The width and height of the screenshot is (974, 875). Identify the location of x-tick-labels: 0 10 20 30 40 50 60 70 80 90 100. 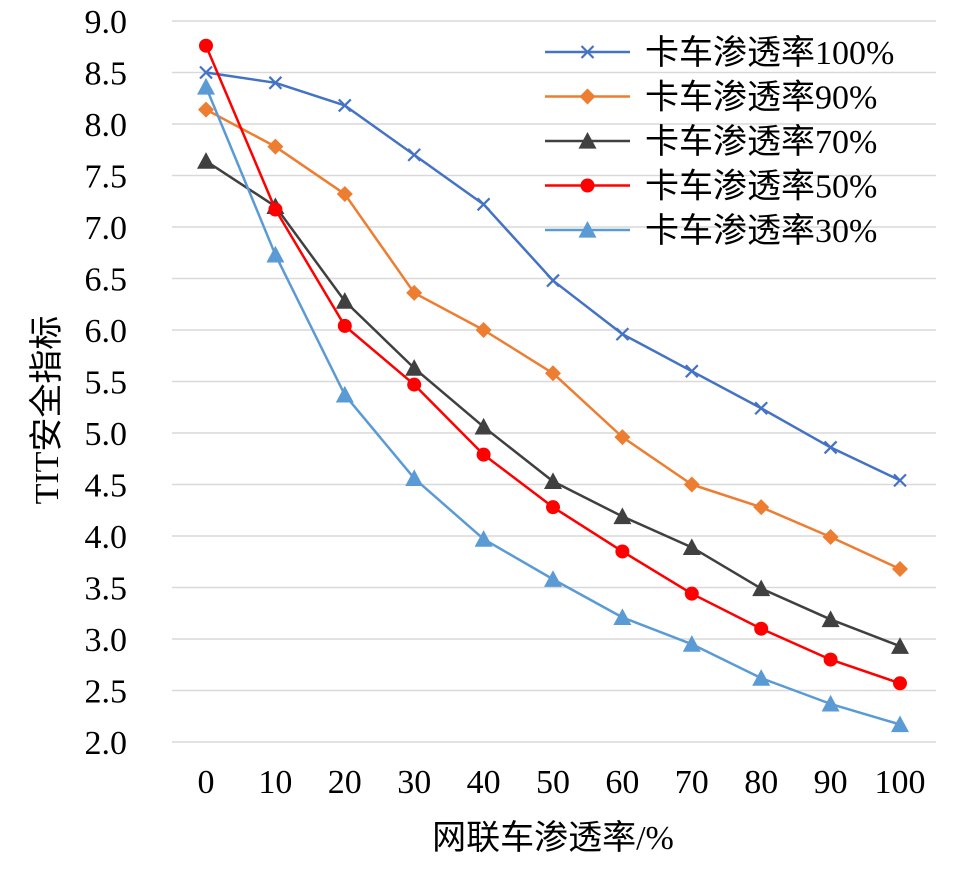
(562, 782).